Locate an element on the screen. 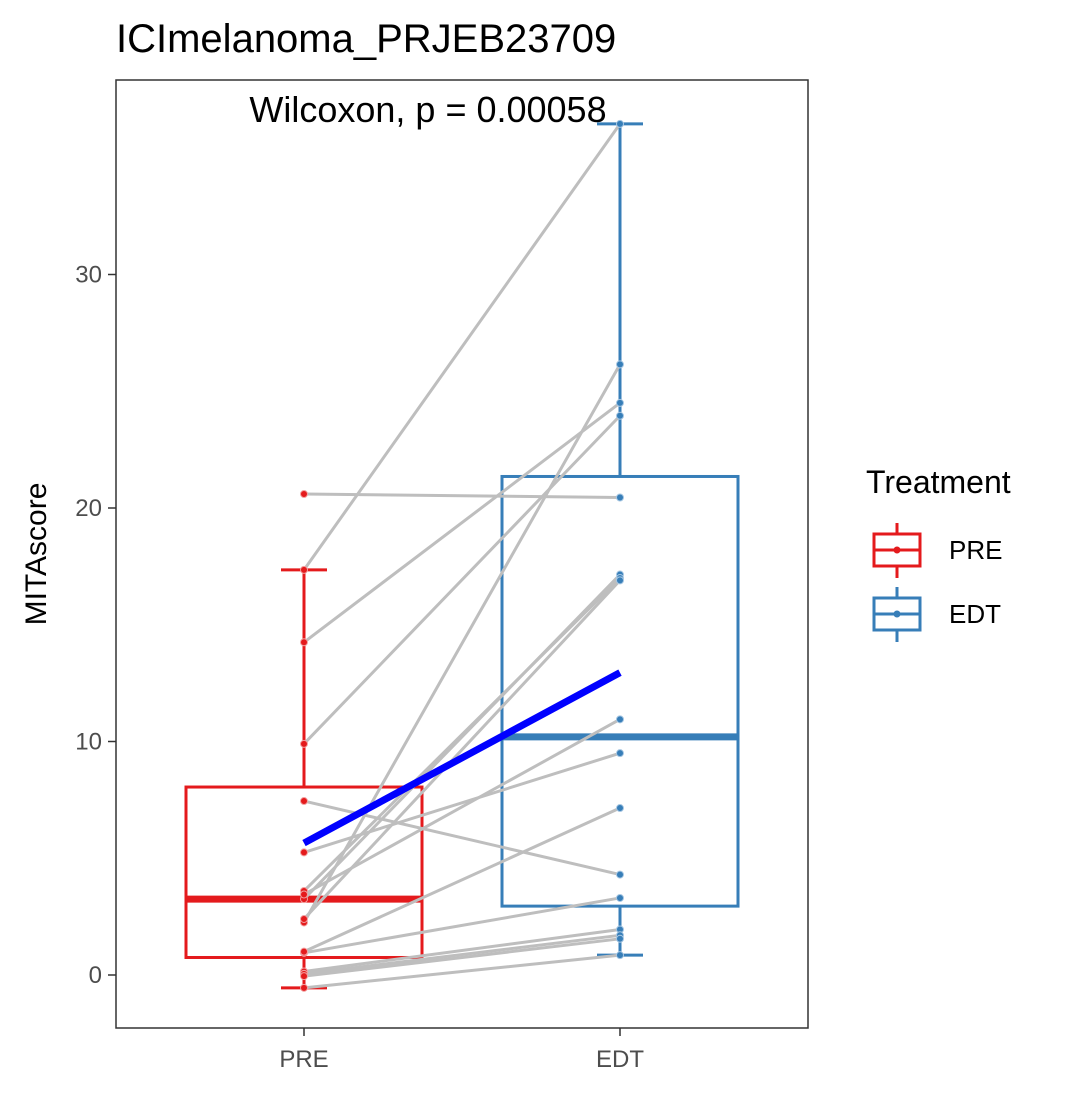 The width and height of the screenshot is (1070, 1095). legend-title: Treatment is located at coordinates (938, 482).